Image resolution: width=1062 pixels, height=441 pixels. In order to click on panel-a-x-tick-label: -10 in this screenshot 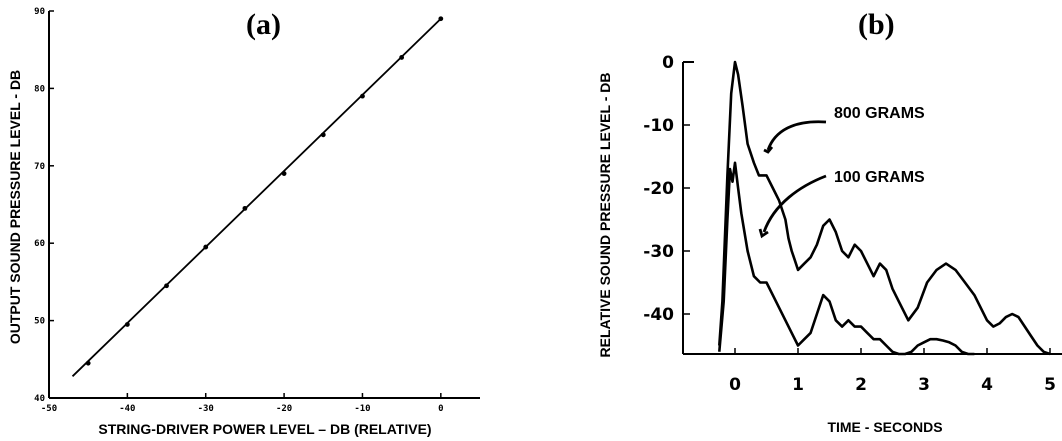, I will do `click(362, 409)`.